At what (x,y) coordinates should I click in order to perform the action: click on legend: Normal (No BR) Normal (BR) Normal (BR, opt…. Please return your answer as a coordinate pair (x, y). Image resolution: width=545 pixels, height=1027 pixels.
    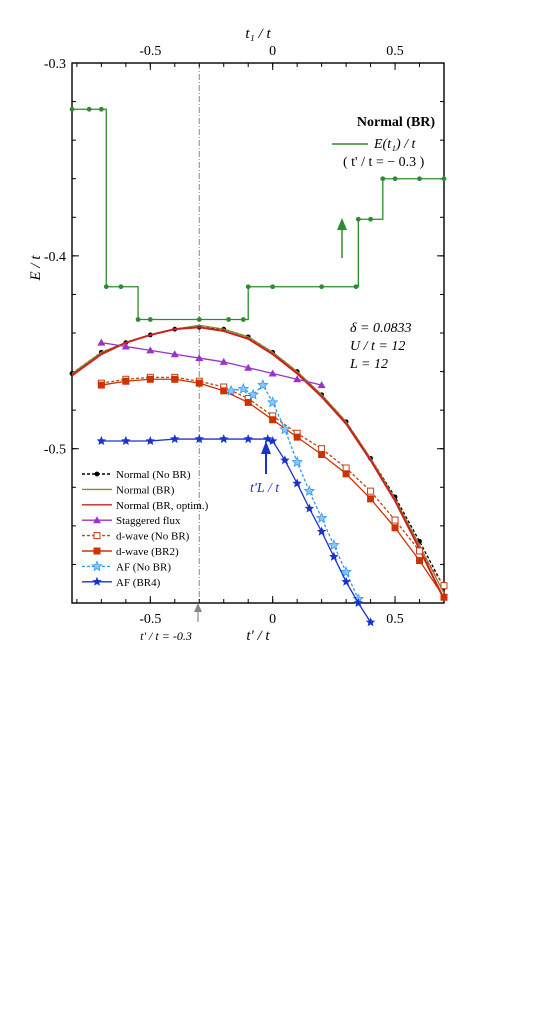
    Looking at the image, I should click on (145, 529).